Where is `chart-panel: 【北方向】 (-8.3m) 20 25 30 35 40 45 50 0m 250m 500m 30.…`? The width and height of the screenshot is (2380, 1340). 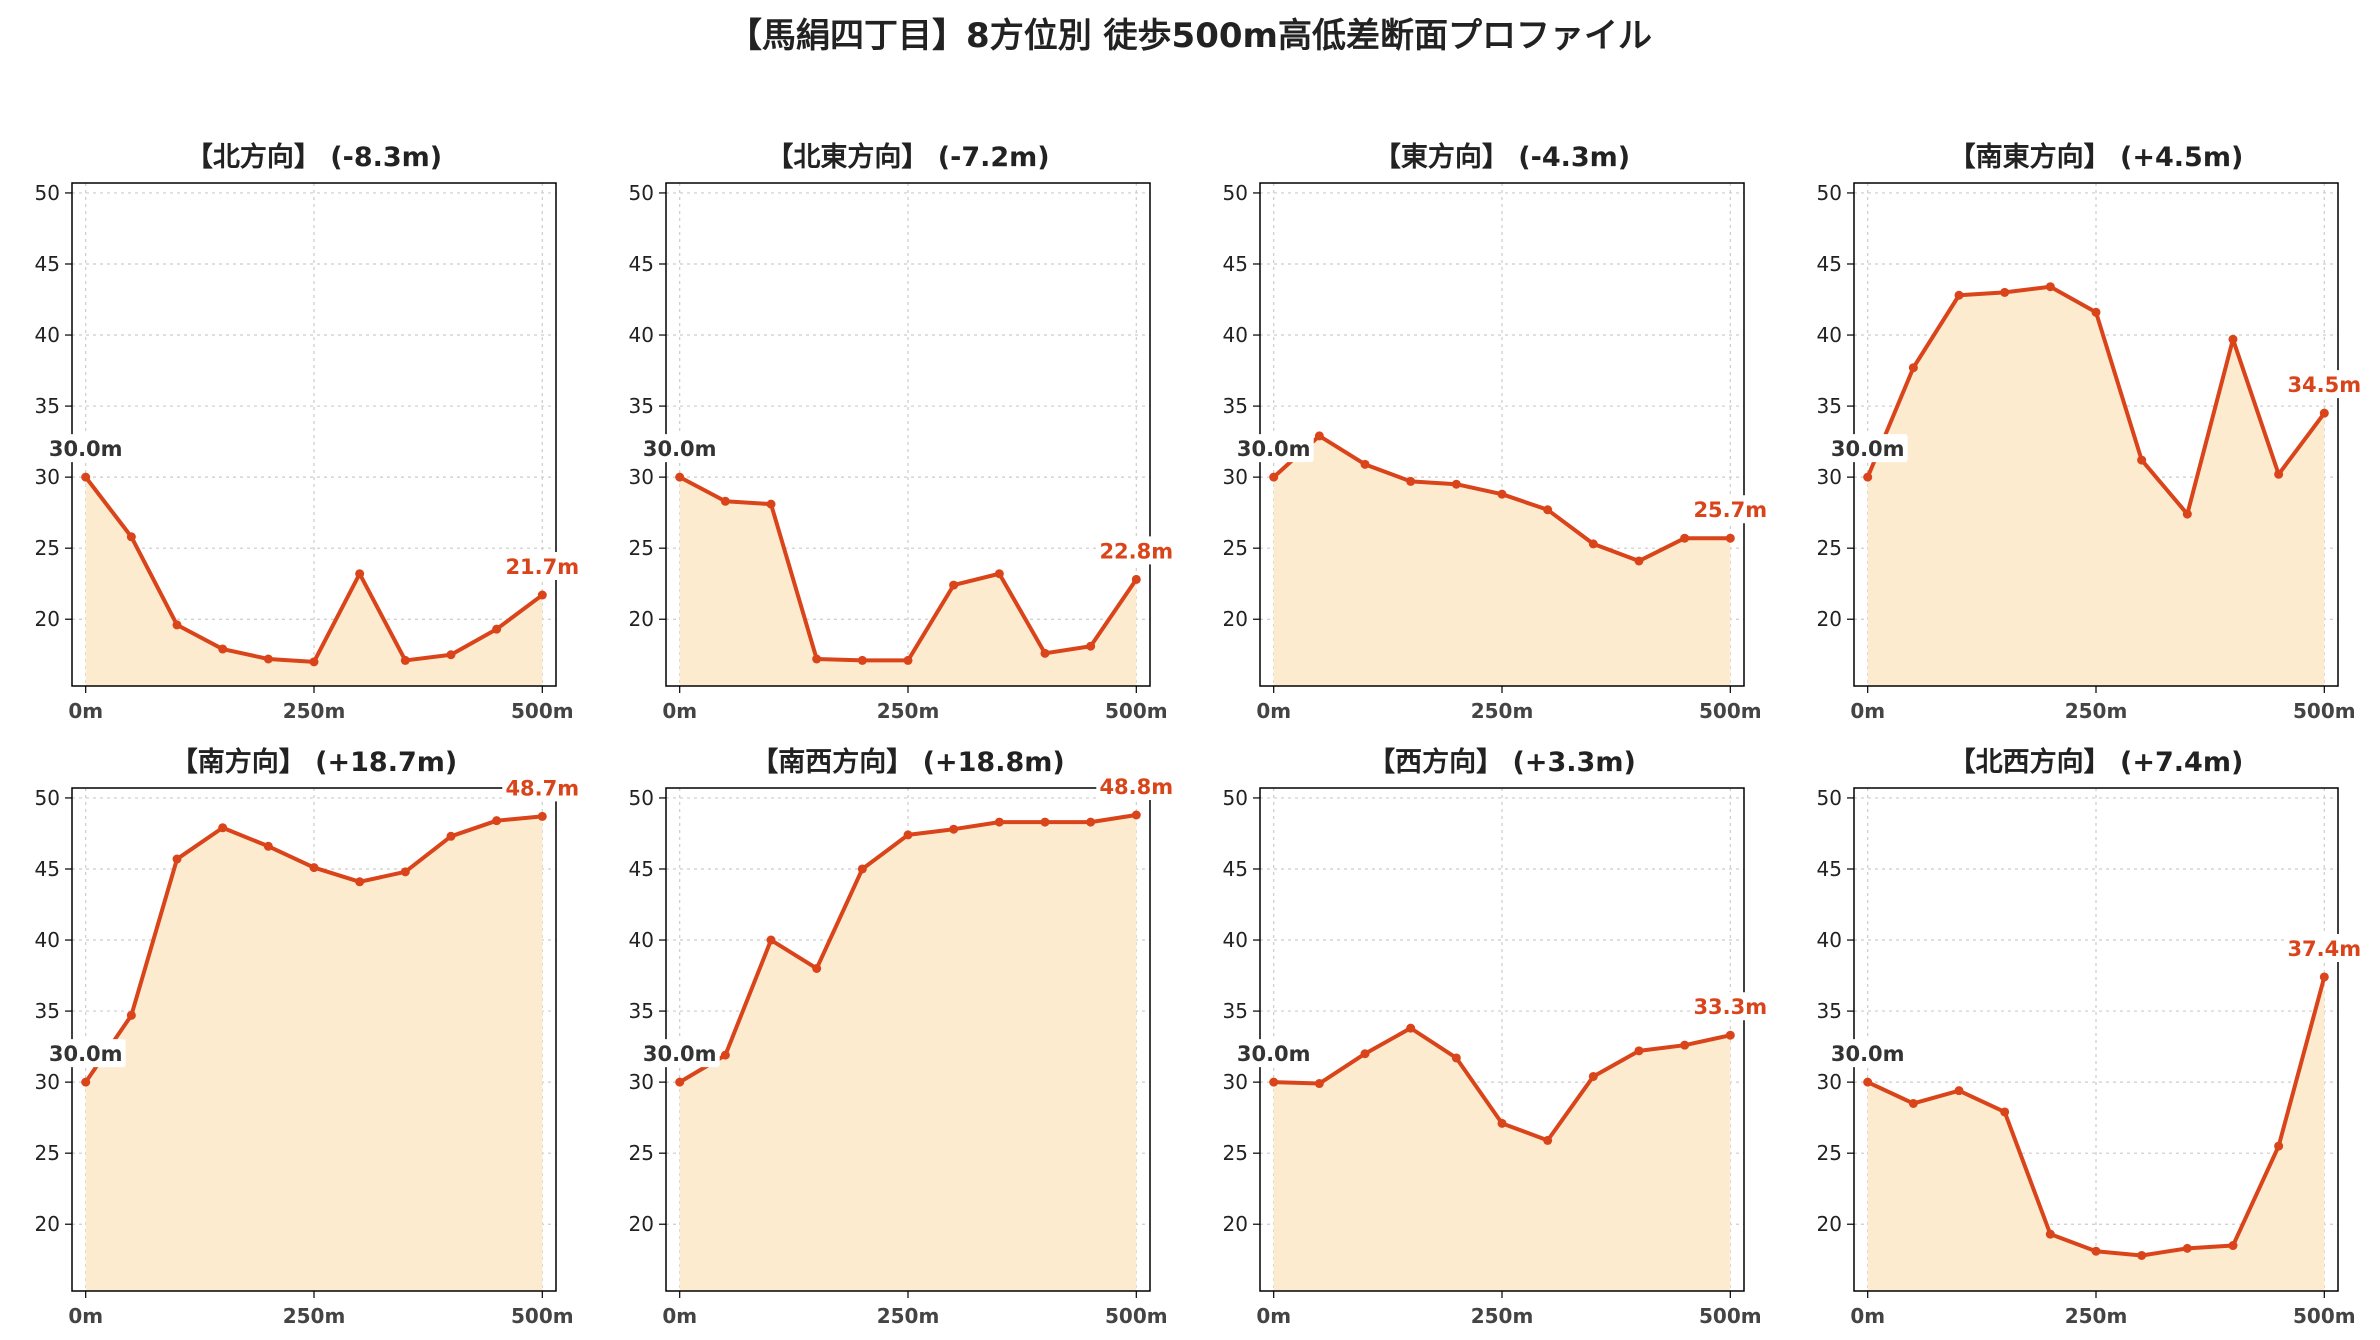 chart-panel: 【北方向】 (-8.3m) 20 25 30 35 40 45 50 0m 250m 500m 30.… is located at coordinates (309, 432).